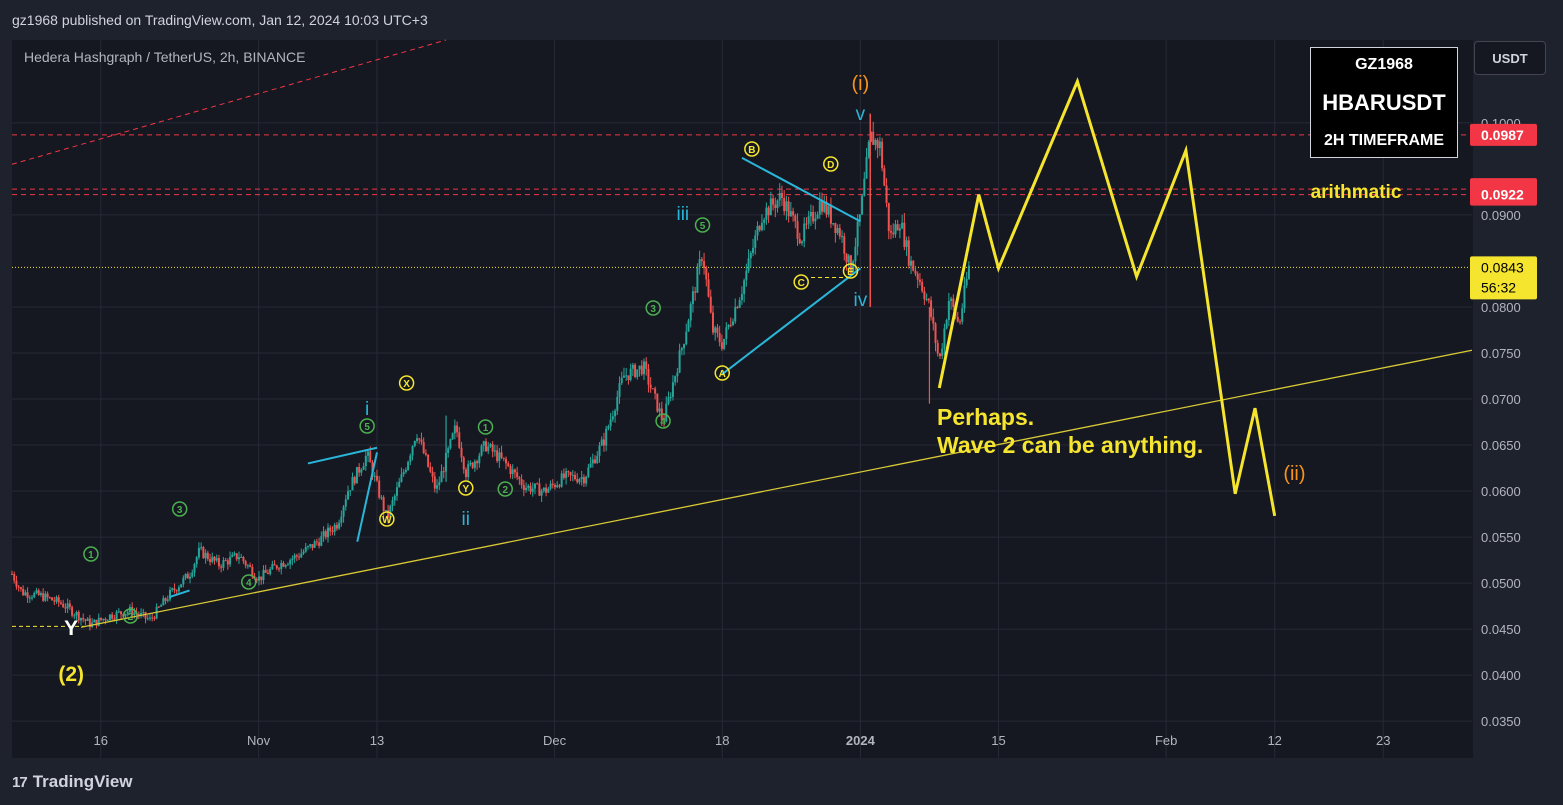  I want to click on time-tick-label: Nov, so click(259, 740).